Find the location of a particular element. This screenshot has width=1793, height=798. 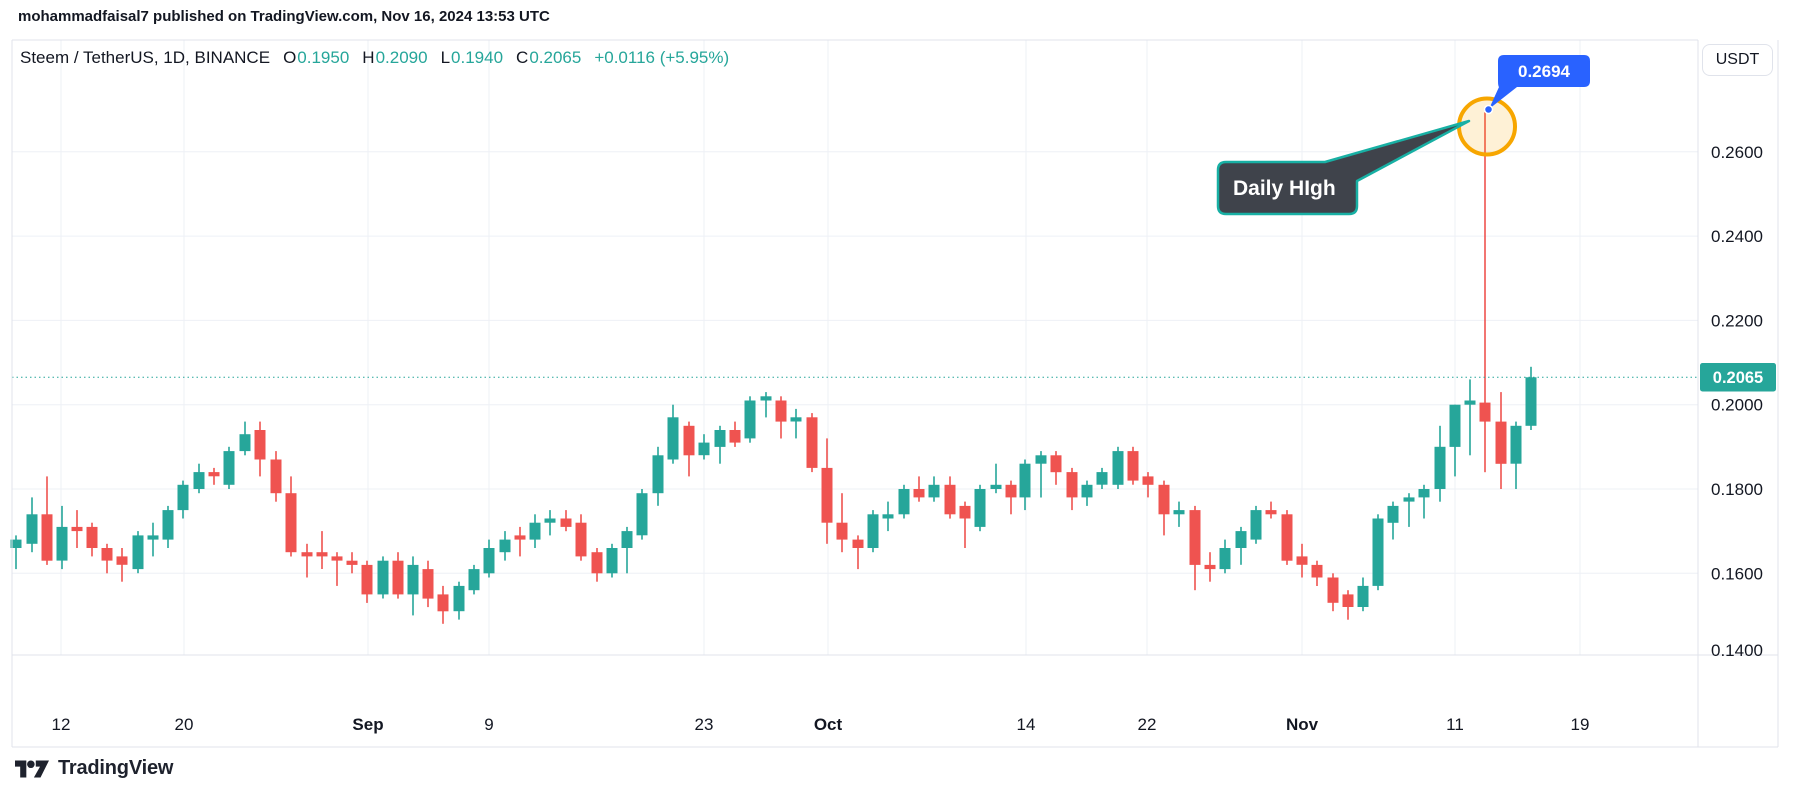

time-tick-label: Sep is located at coordinates (367, 724).